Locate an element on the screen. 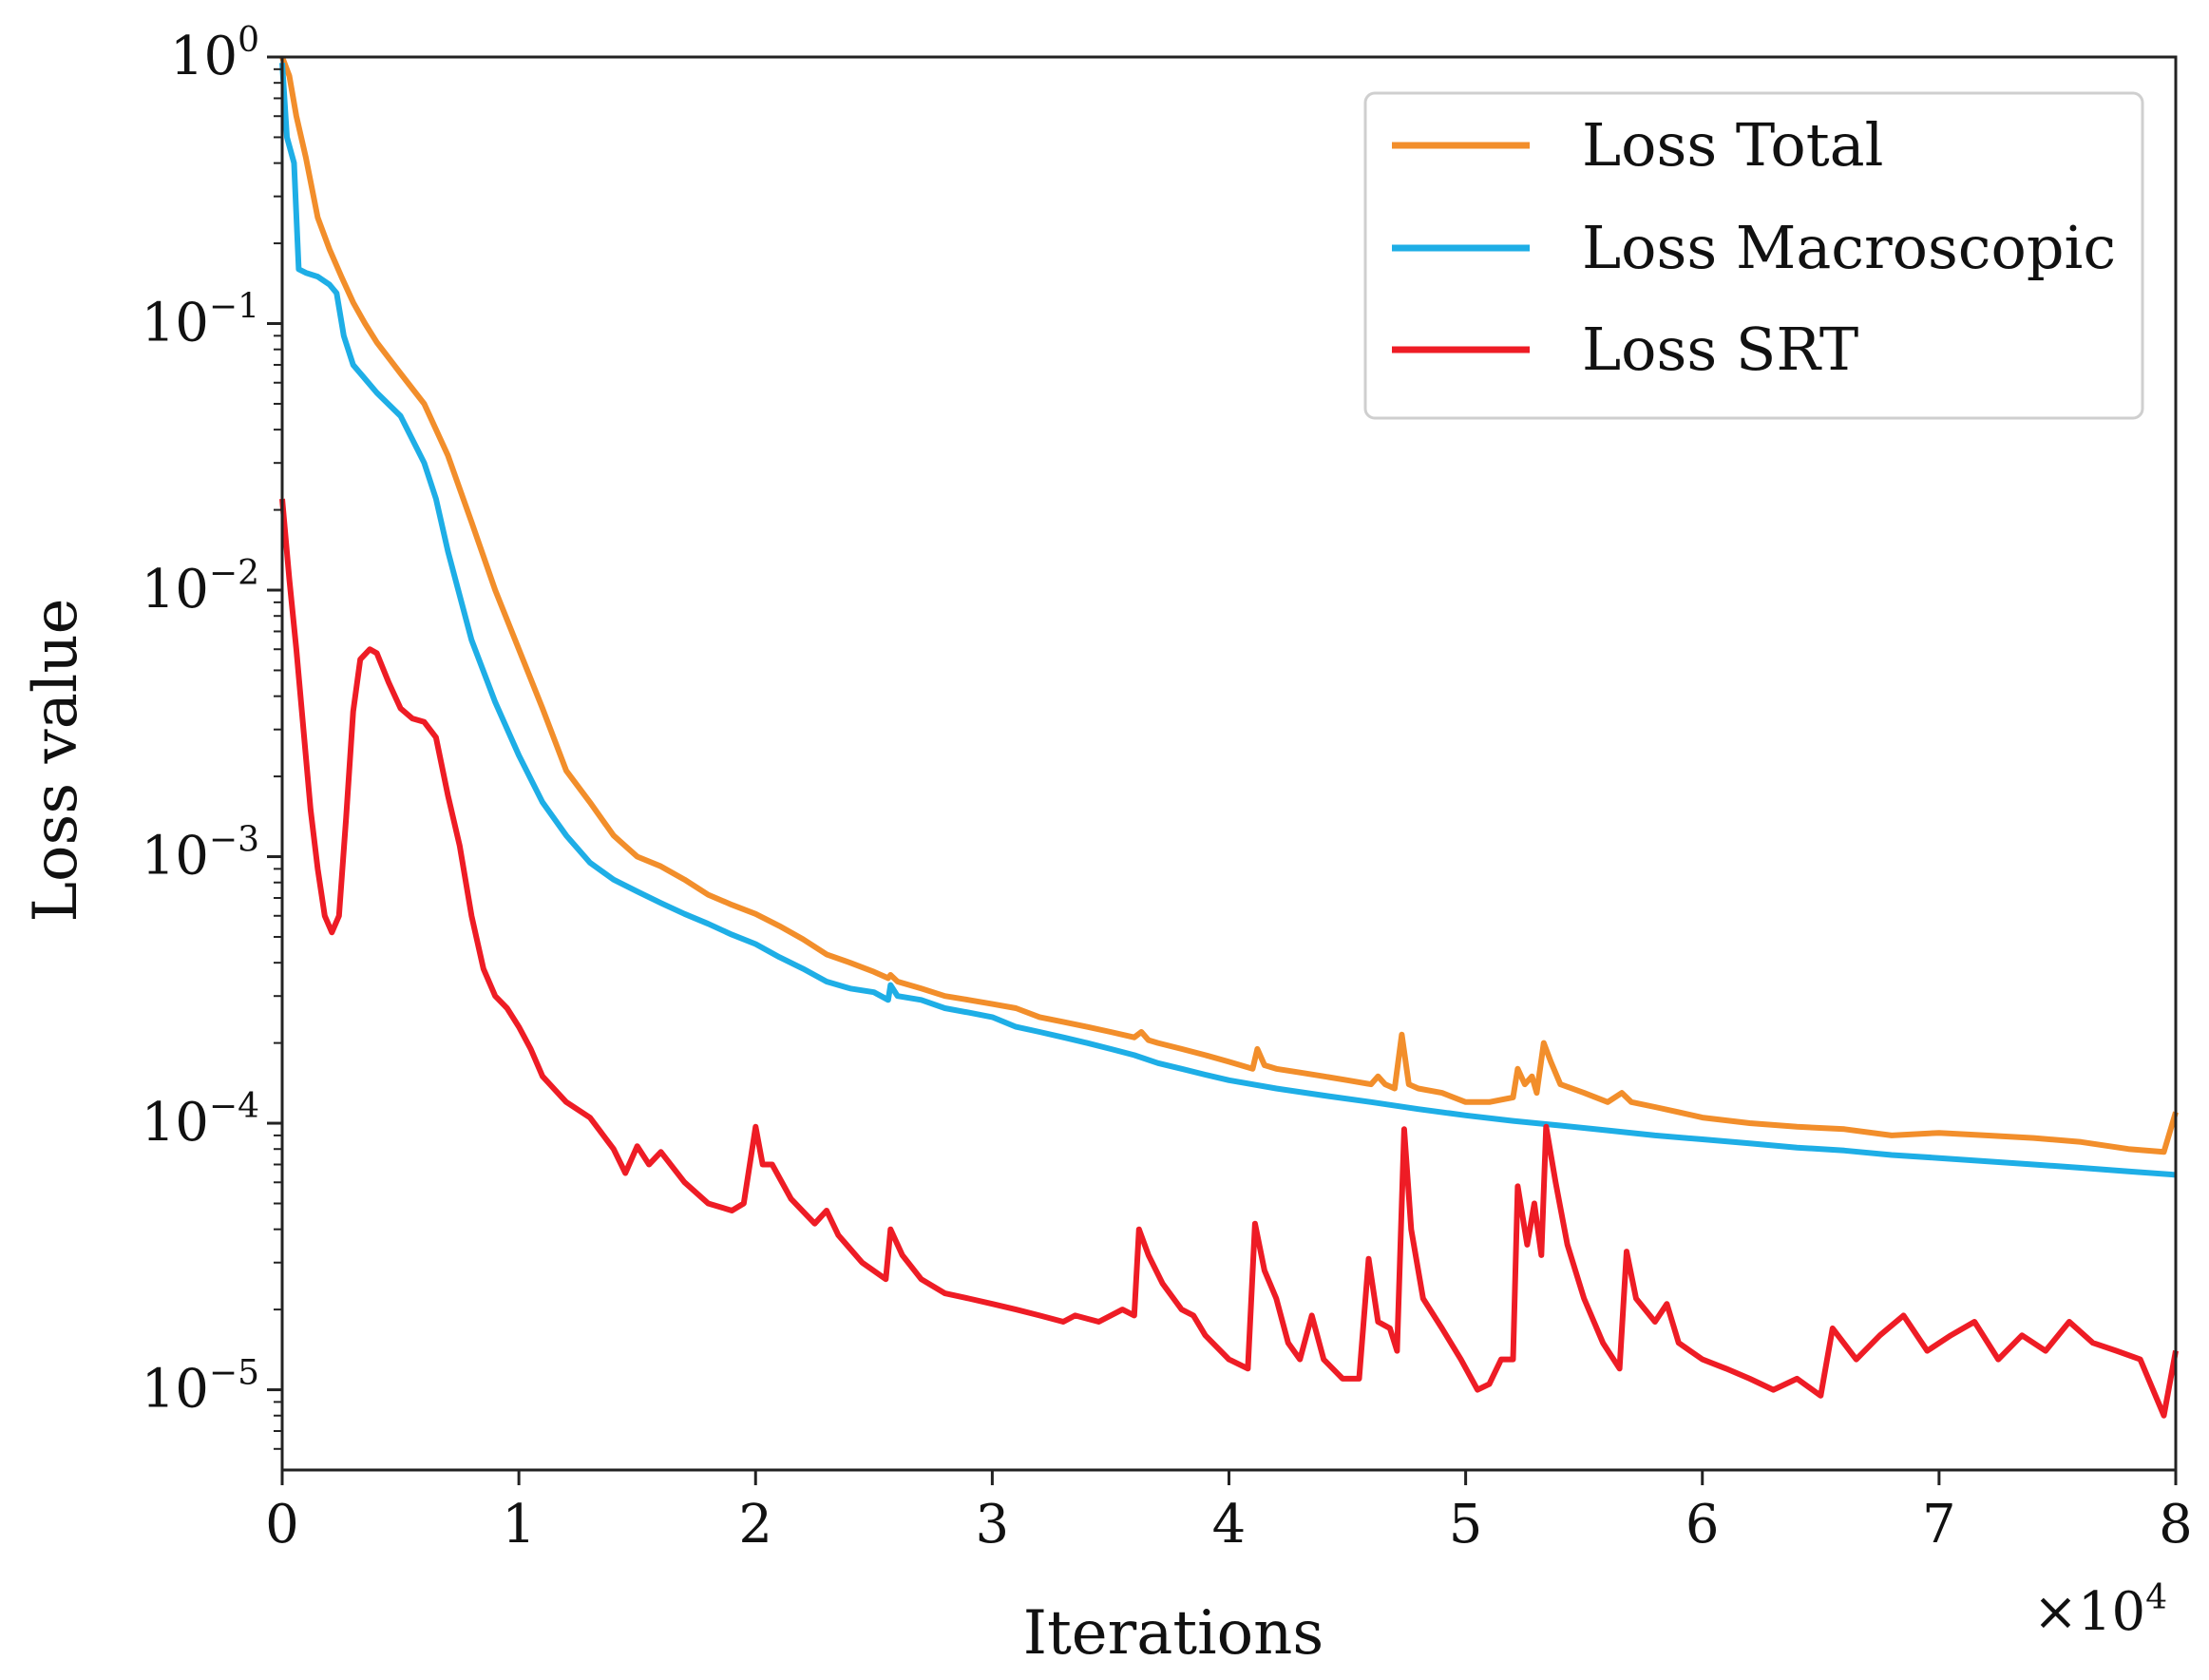 The image size is (2209, 1680). y-tick-label: 10⁻² is located at coordinates (200, 587).